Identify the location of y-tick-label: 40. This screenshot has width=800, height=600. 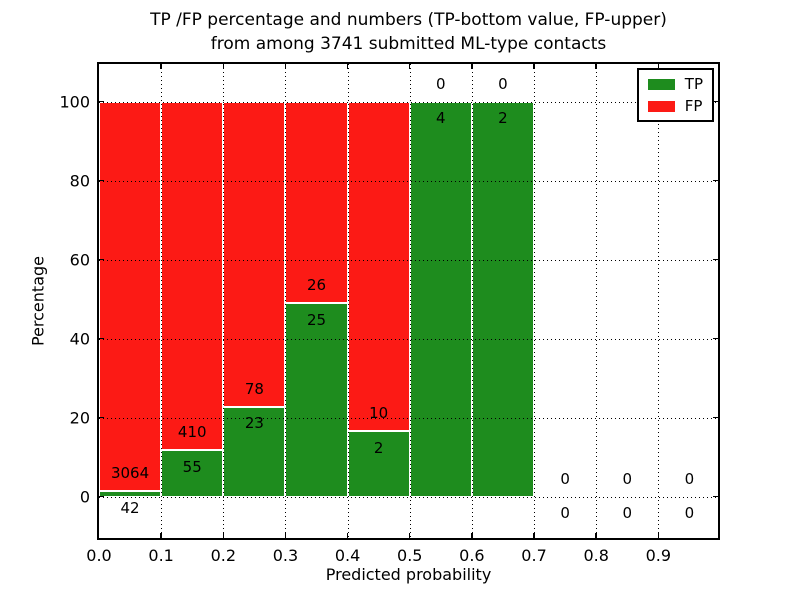
(79, 339).